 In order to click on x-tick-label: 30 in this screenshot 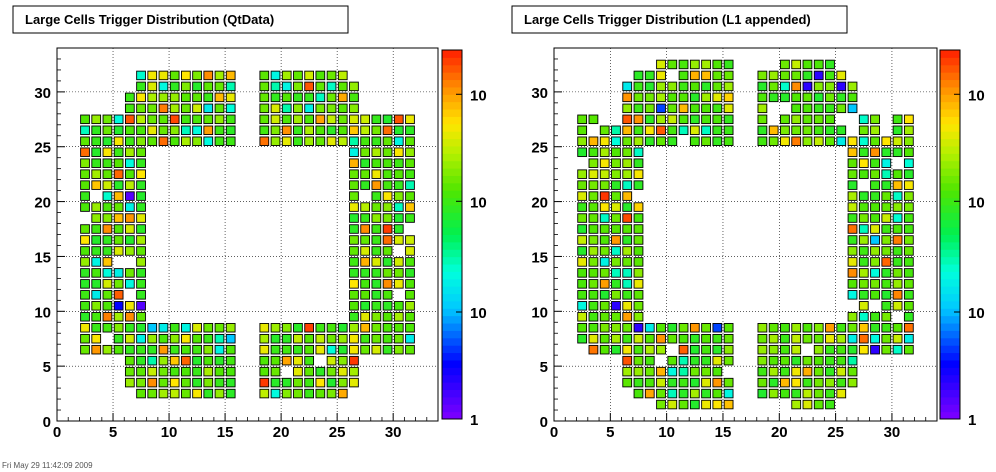, I will do `click(393, 432)`.